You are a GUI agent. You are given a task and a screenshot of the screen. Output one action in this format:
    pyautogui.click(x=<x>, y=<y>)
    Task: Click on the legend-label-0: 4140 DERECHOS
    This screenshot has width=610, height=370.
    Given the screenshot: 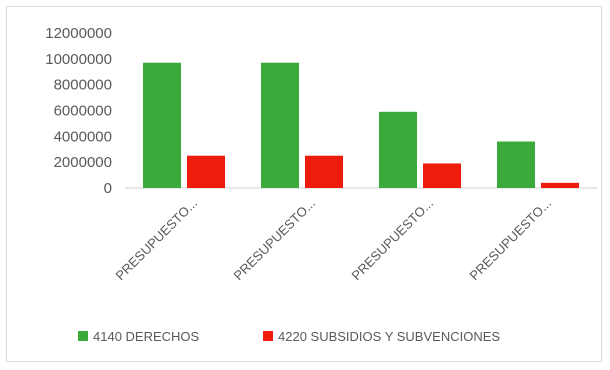 What is the action you would take?
    pyautogui.click(x=146, y=336)
    